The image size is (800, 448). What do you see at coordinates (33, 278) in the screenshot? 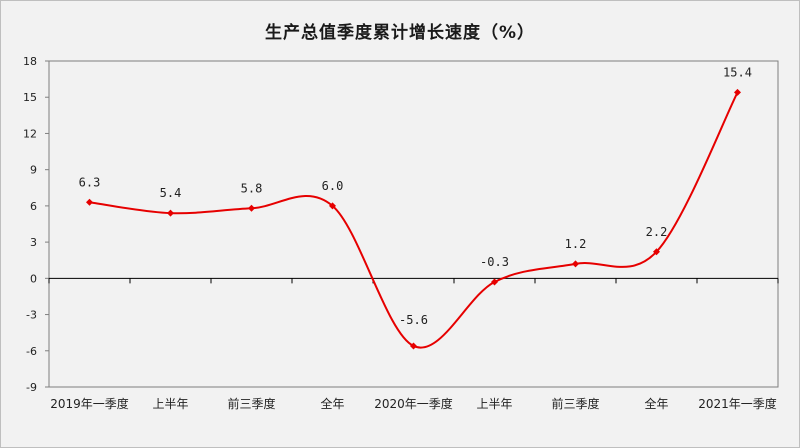
I see `y-tick-label: 0` at bounding box center [33, 278].